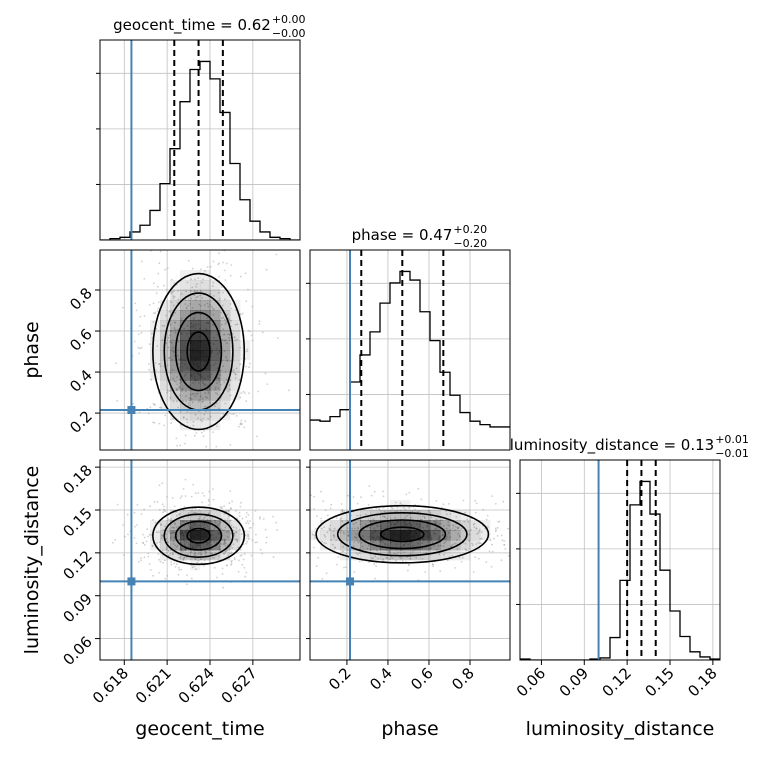  I want to click on injection-marker, so click(131, 581).